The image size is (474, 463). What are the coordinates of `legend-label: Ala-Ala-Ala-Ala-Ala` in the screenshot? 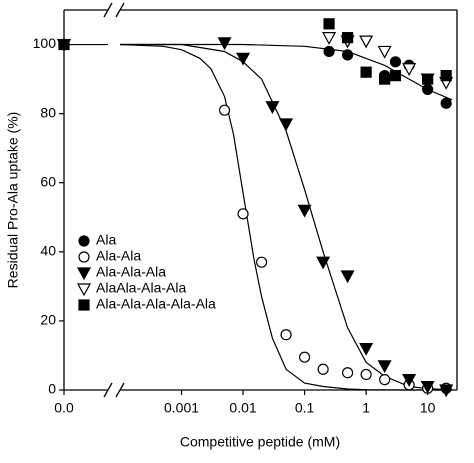 It's located at (156, 304).